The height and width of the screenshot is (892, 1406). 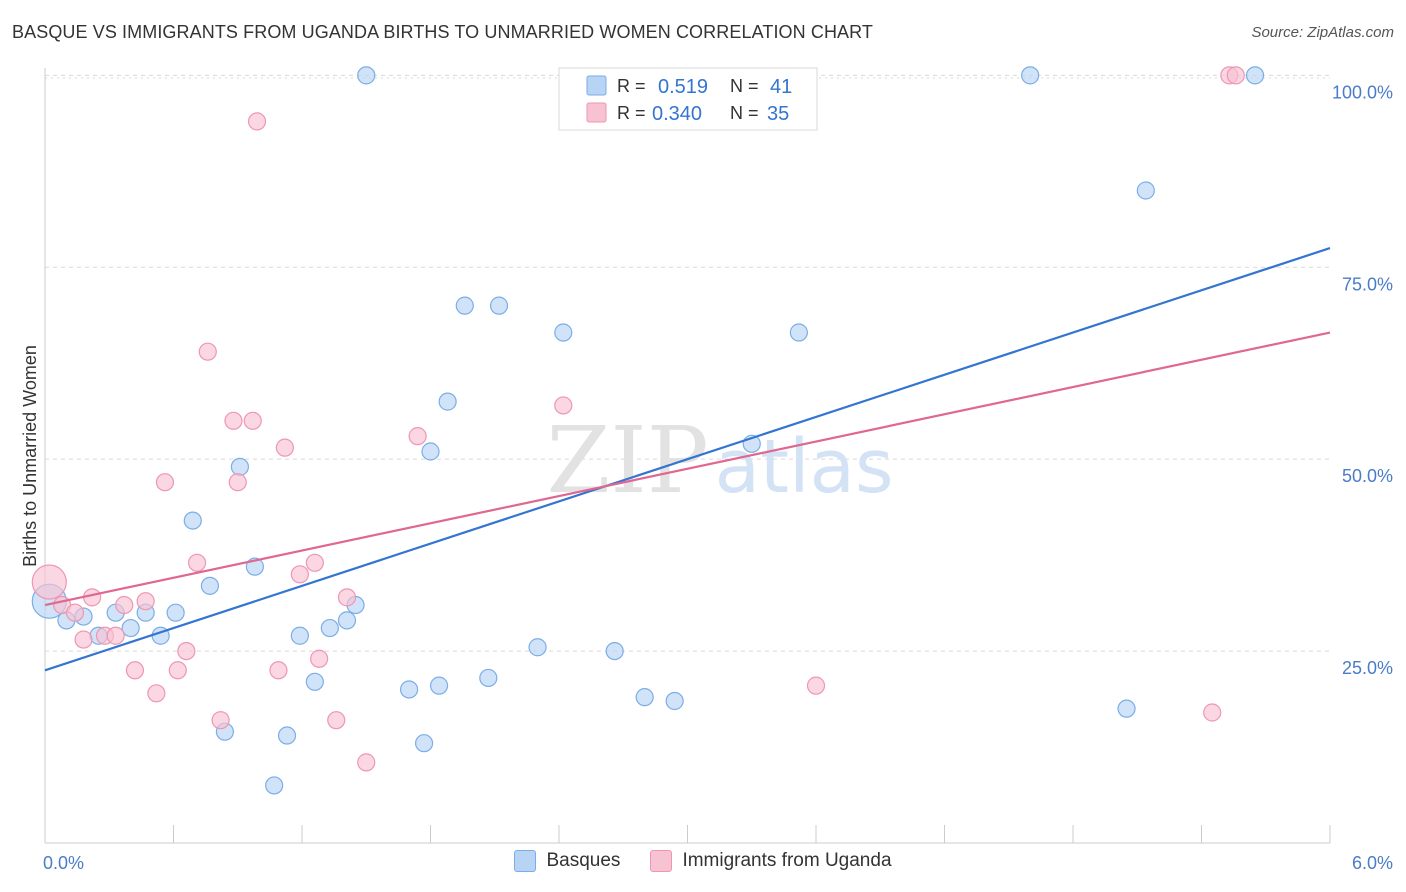 What do you see at coordinates (787, 860) in the screenshot?
I see `legend-label-uganda: Immigrants from Uganda` at bounding box center [787, 860].